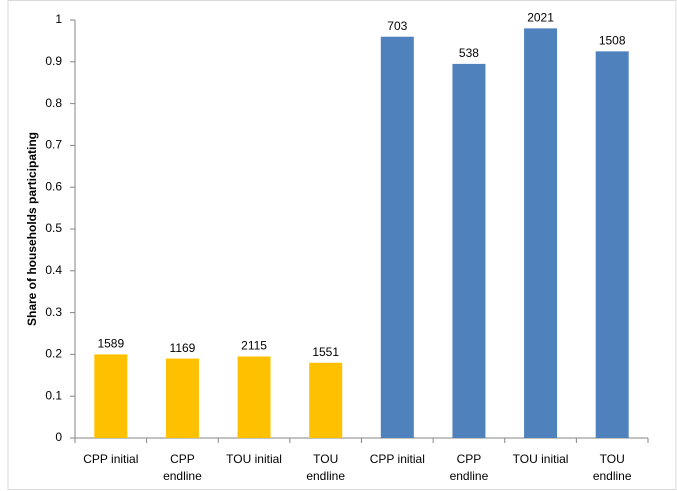  Describe the element at coordinates (540, 18) in the screenshot. I see `data-label: 2021` at that location.